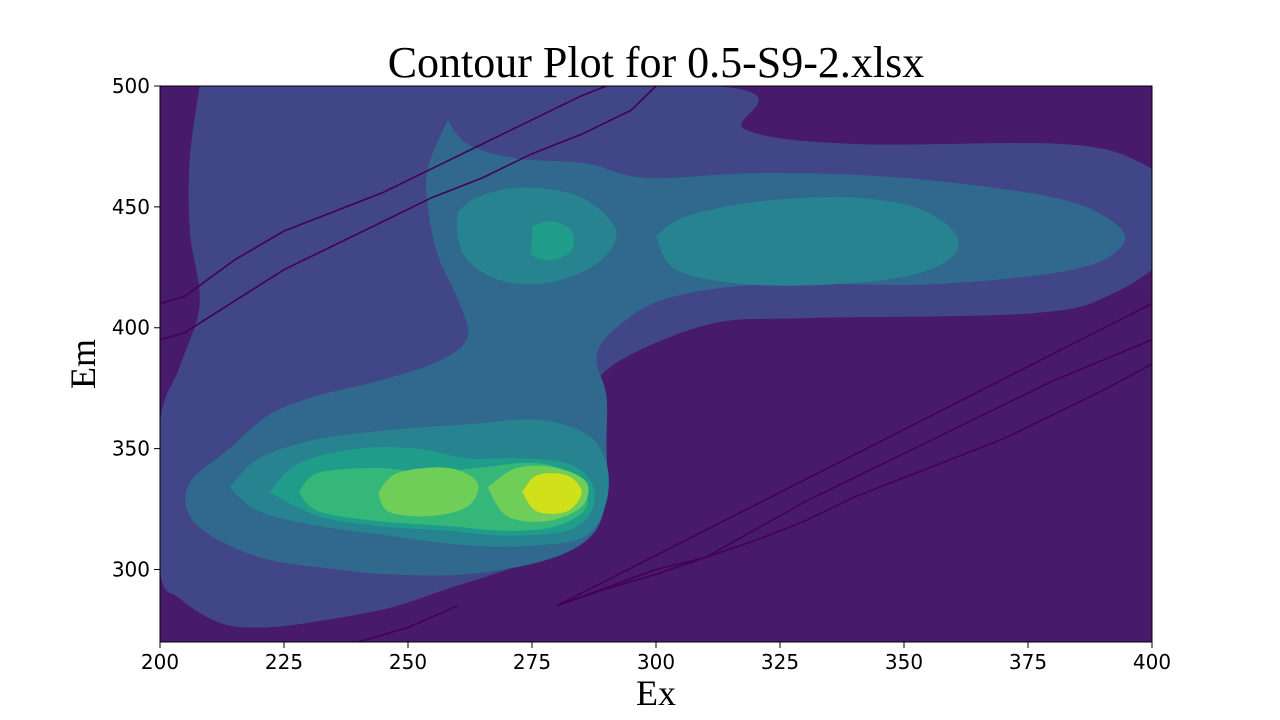  What do you see at coordinates (131, 449) in the screenshot?
I see `y-tick-label: 350` at bounding box center [131, 449].